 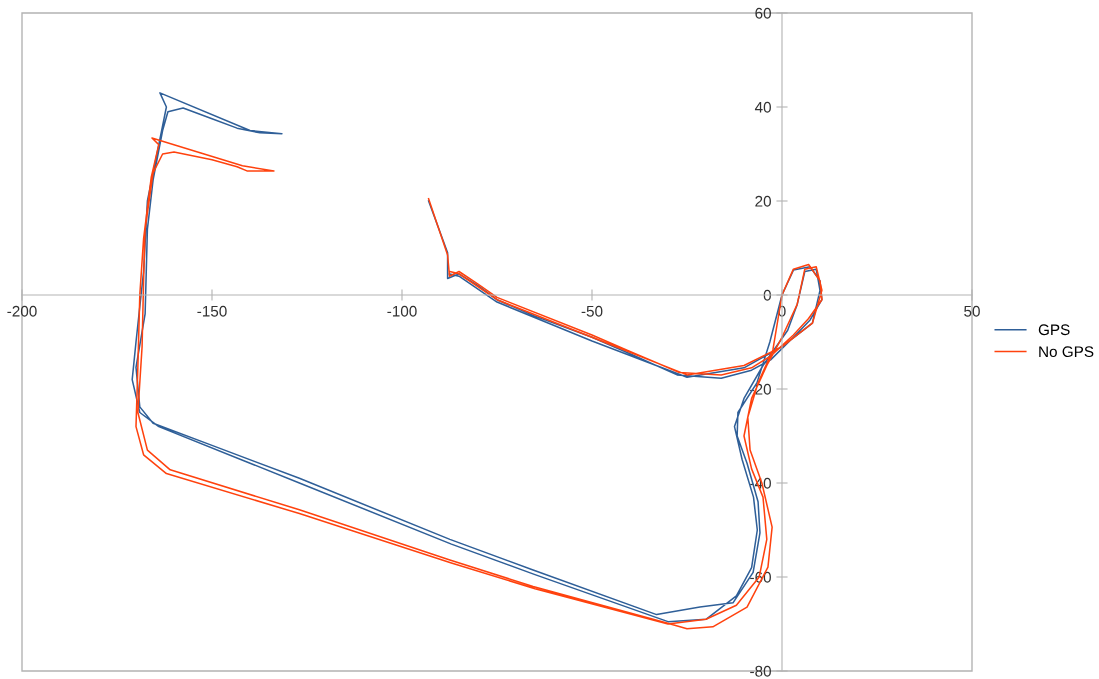 I want to click on y-tick-label: -80, so click(x=760, y=671).